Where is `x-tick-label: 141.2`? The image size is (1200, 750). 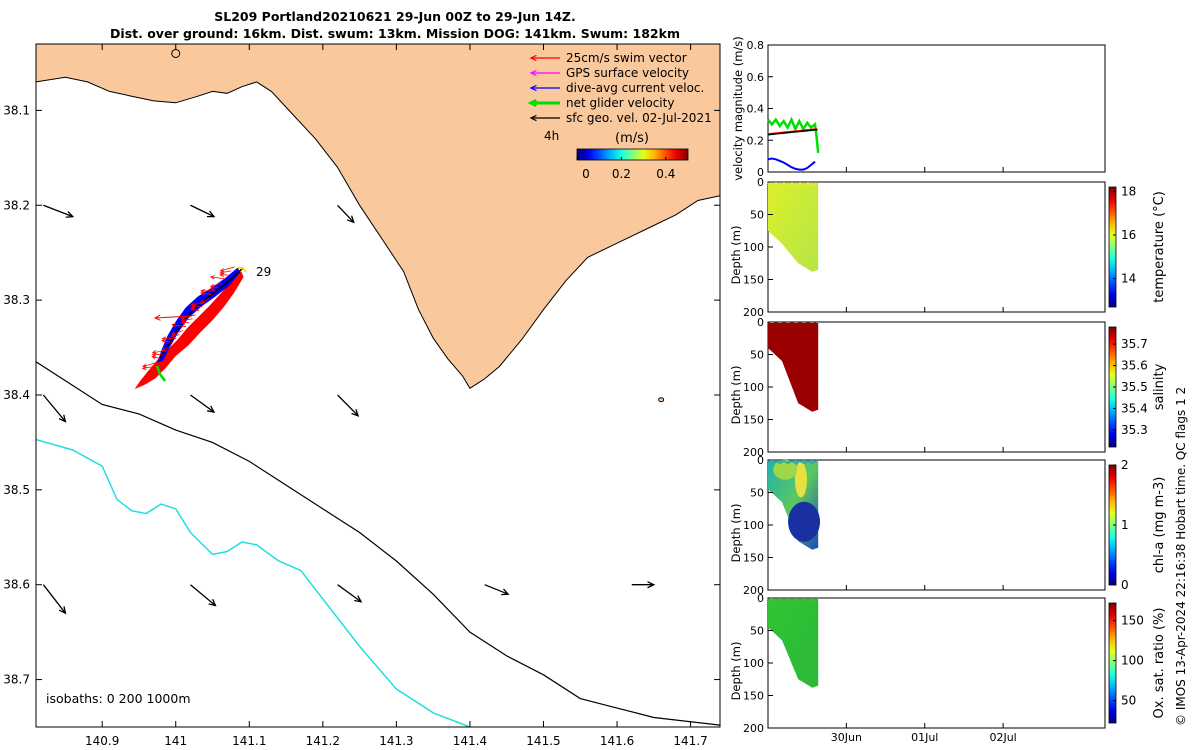 x-tick-label: 141.2 is located at coordinates (323, 741).